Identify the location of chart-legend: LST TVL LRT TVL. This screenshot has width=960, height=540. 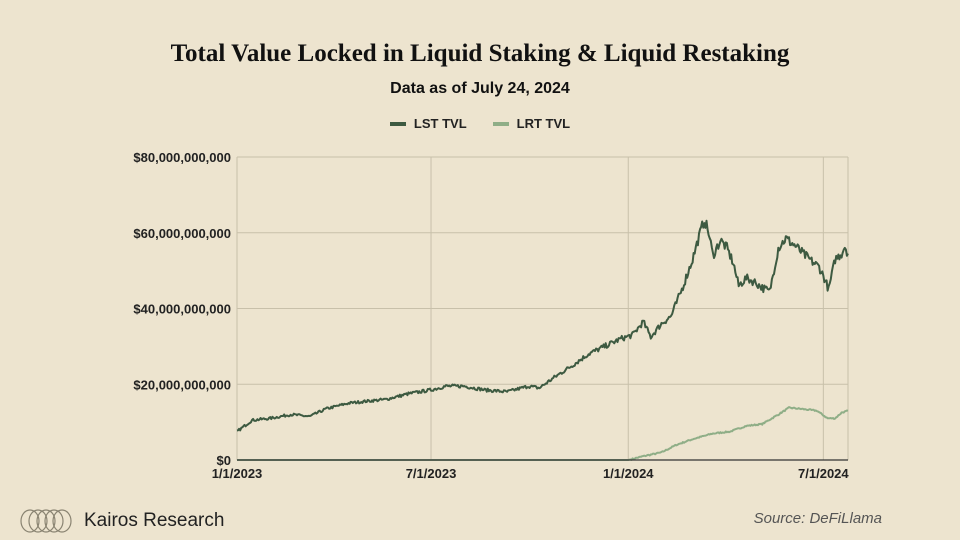
(480, 123).